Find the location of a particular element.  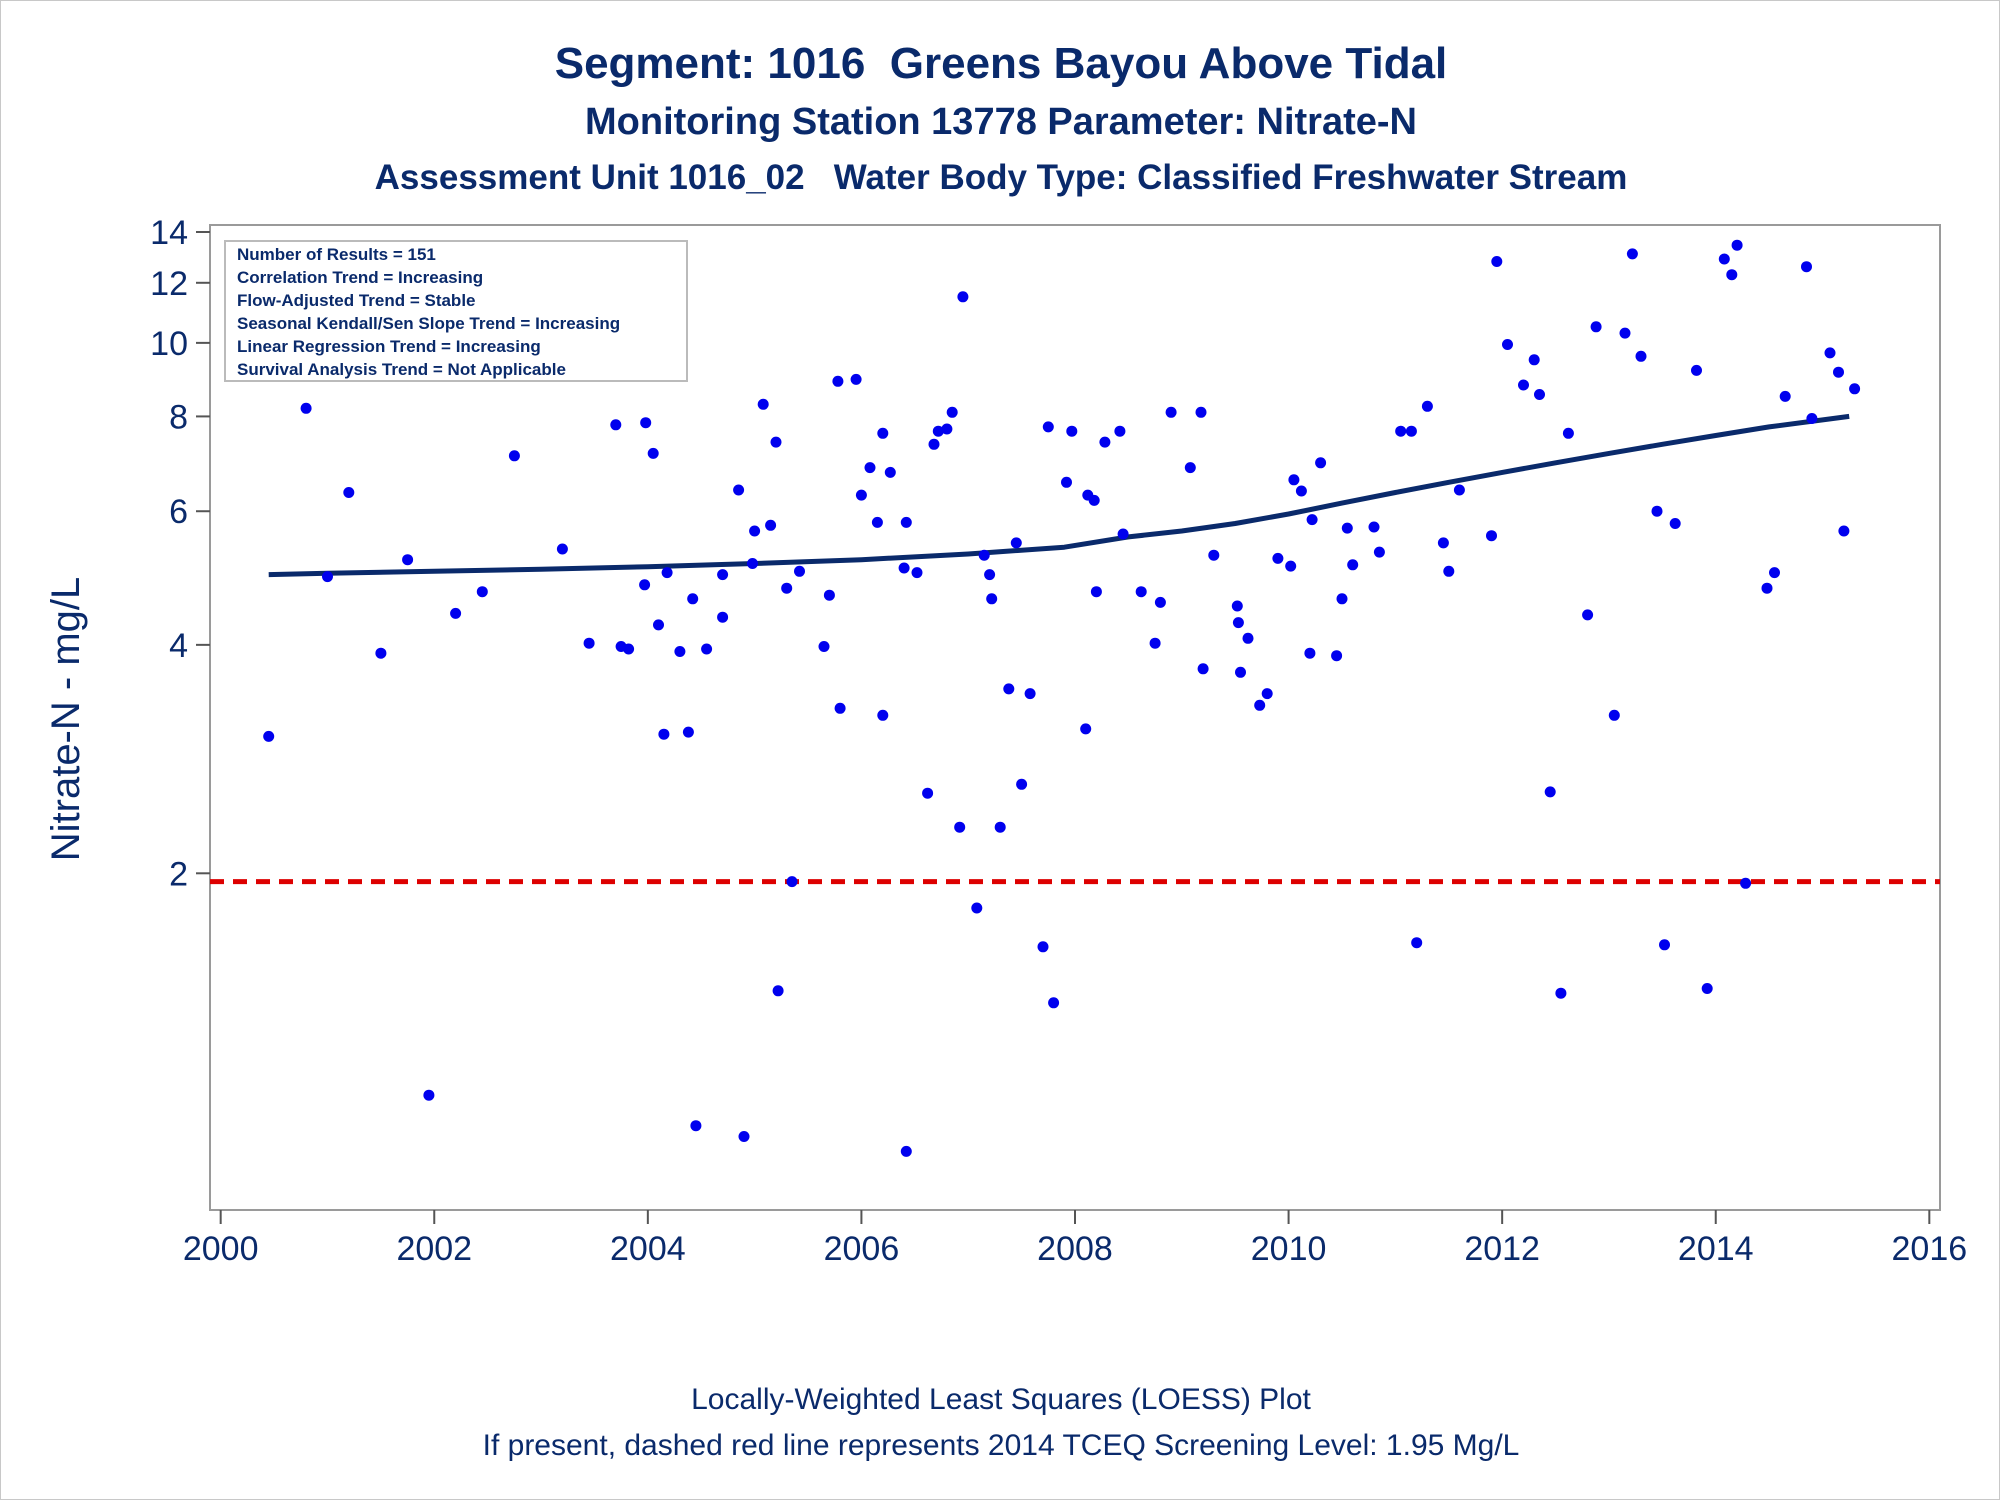

x-tick-label: 2004 is located at coordinates (648, 1249).